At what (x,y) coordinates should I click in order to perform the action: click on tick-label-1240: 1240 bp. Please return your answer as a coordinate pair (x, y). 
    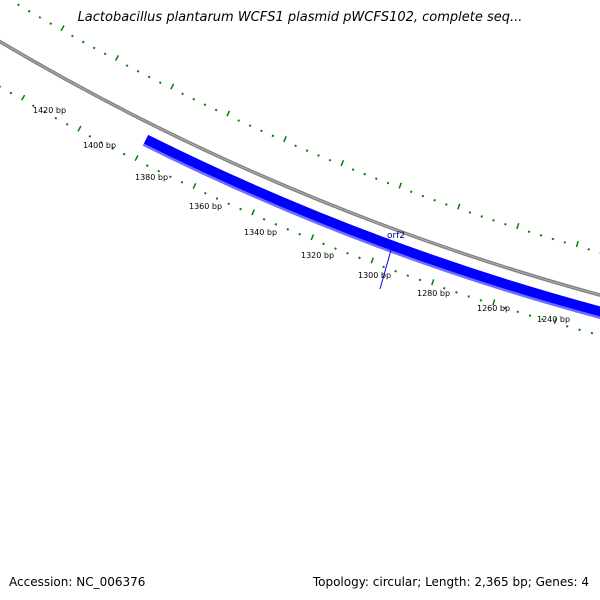
    Looking at the image, I should click on (553, 319).